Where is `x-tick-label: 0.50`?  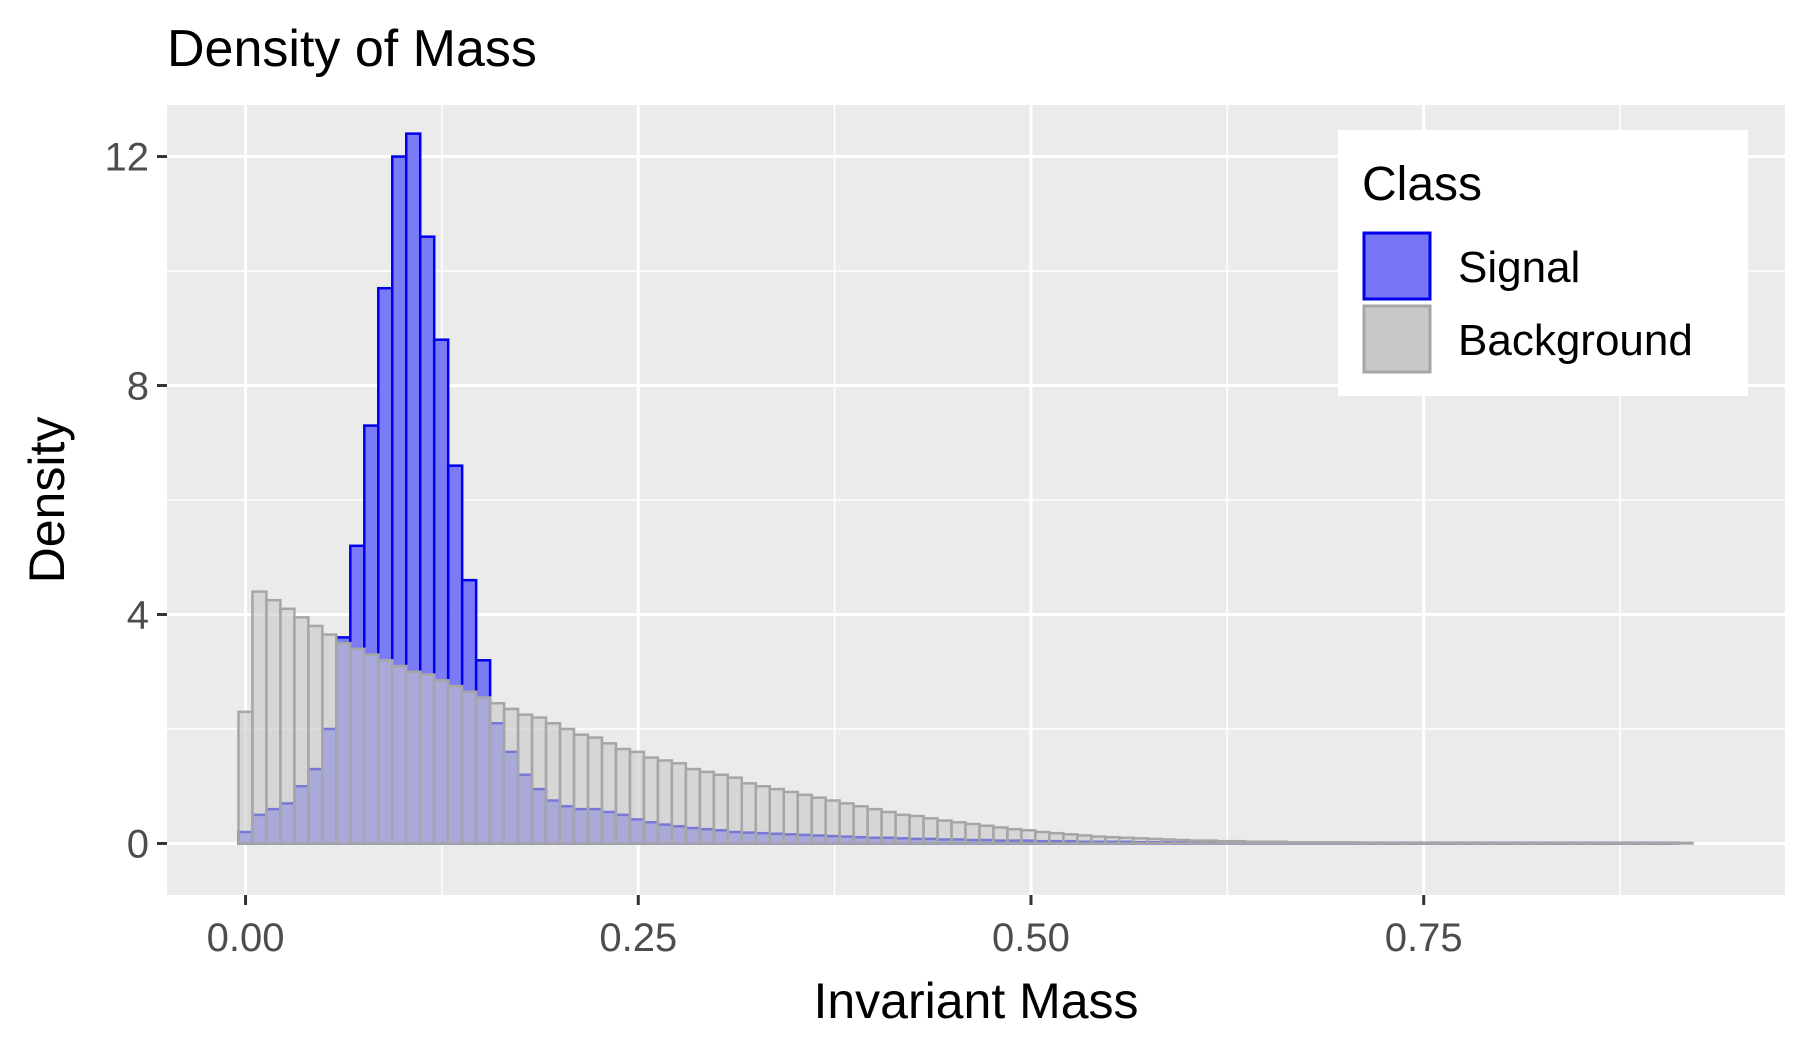 x-tick-label: 0.50 is located at coordinates (1031, 938).